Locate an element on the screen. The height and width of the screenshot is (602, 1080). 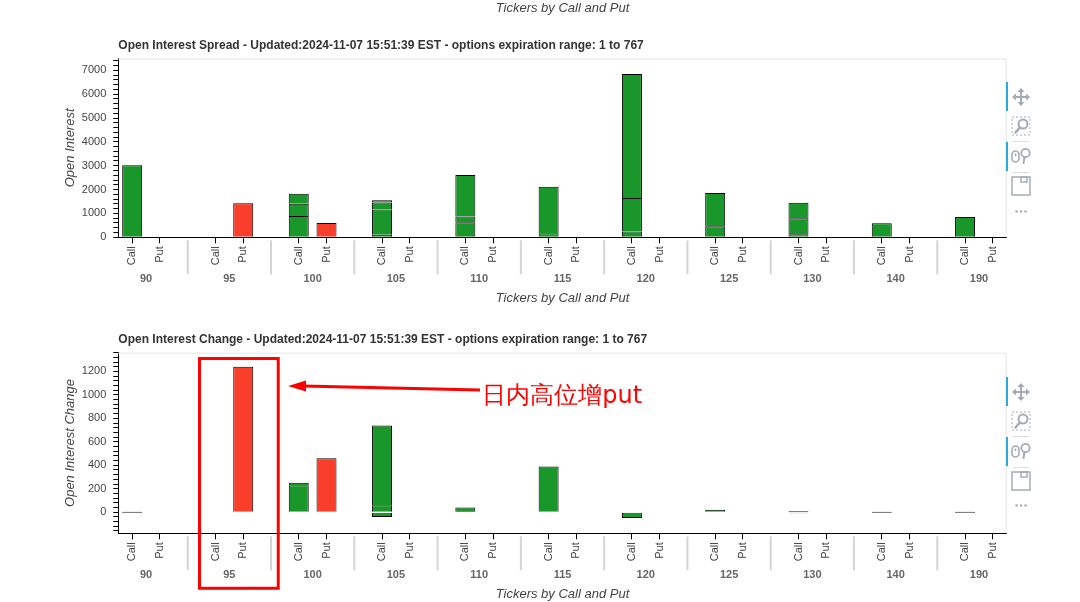
y-axis-title: Open Interest Change is located at coordinates (69, 443).